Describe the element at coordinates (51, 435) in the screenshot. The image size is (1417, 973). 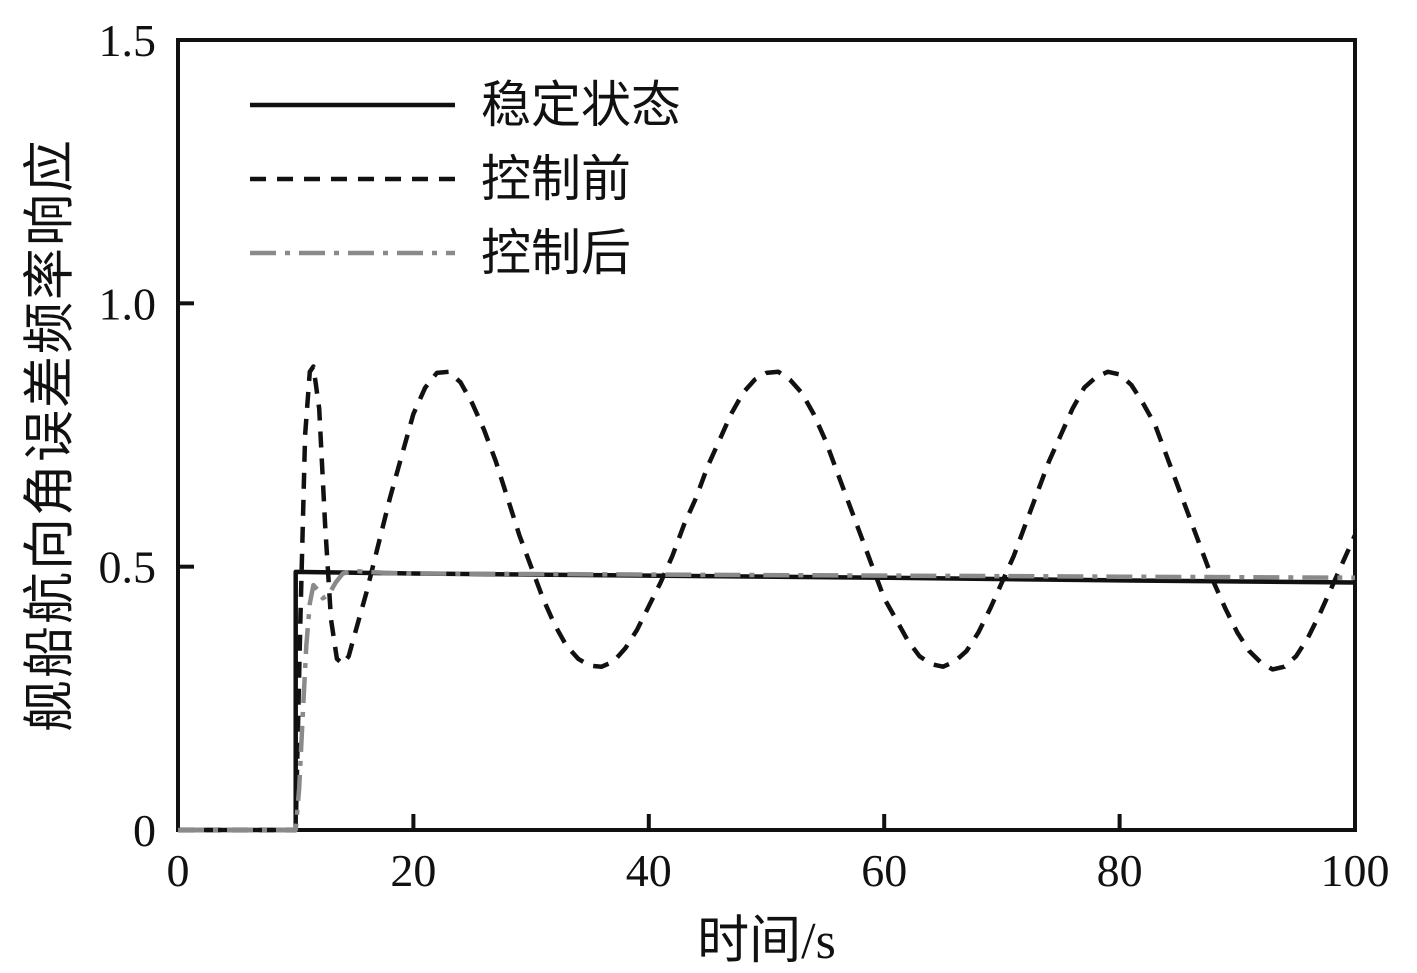
I see `y-axis-title: 舰船航向角误差频率响应` at that location.